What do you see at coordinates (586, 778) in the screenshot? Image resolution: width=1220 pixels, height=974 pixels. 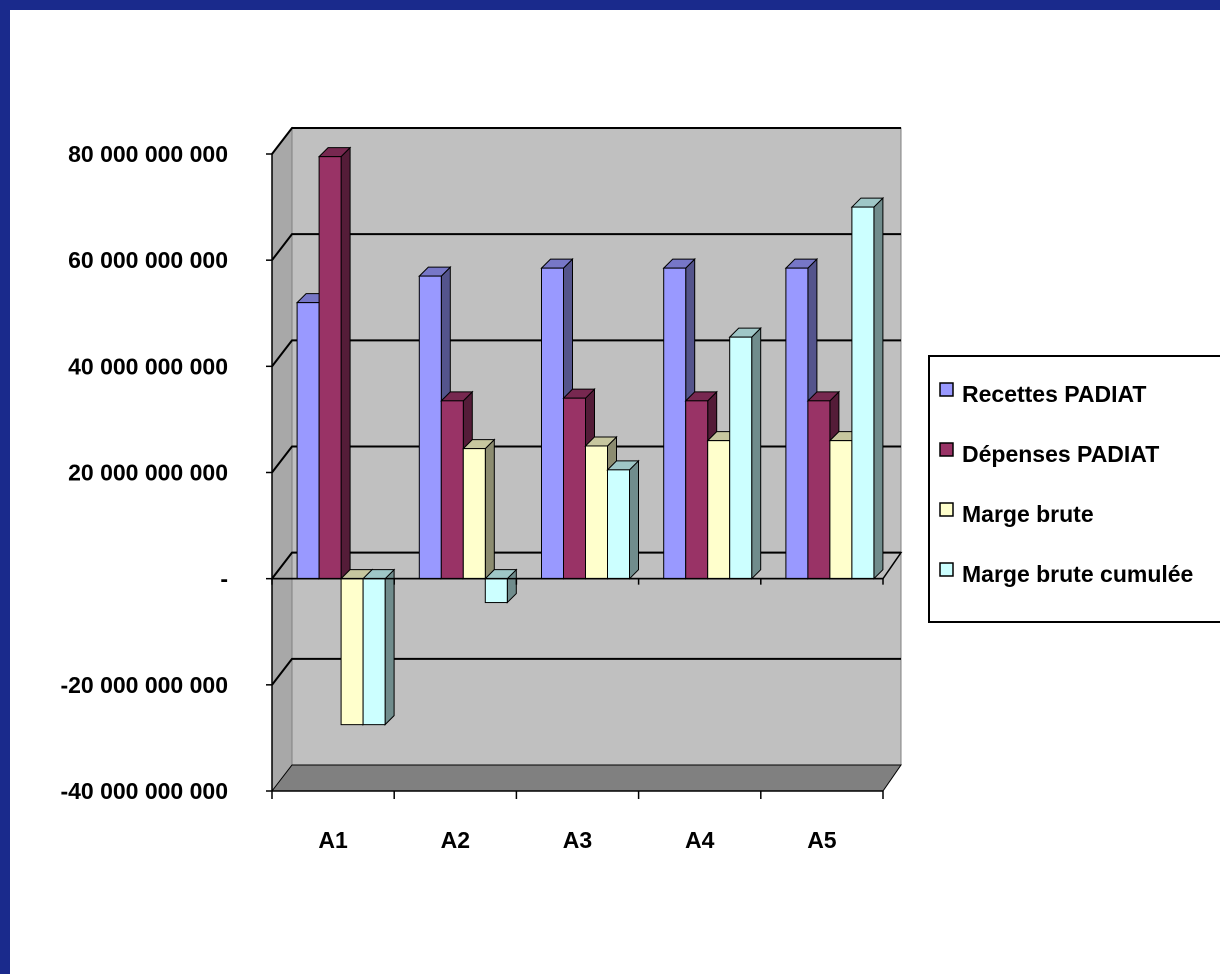 I see `plot-floor` at bounding box center [586, 778].